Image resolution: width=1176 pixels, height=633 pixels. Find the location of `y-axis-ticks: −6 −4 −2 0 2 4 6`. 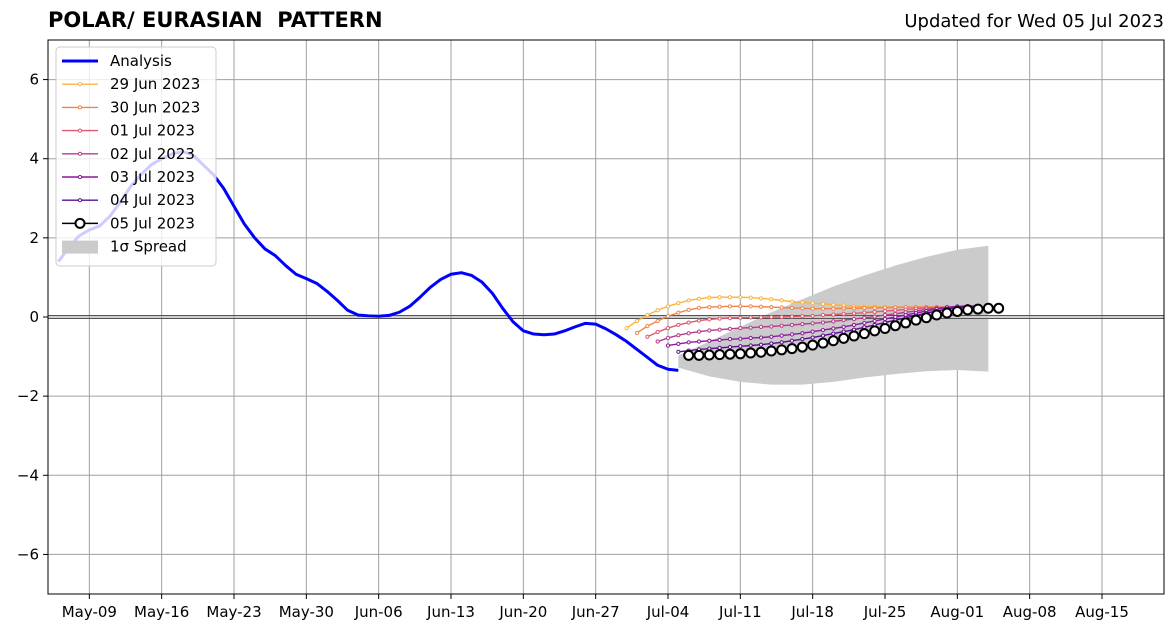

y-axis-ticks: −6 −4 −2 0 2 4 6 is located at coordinates (32, 317).